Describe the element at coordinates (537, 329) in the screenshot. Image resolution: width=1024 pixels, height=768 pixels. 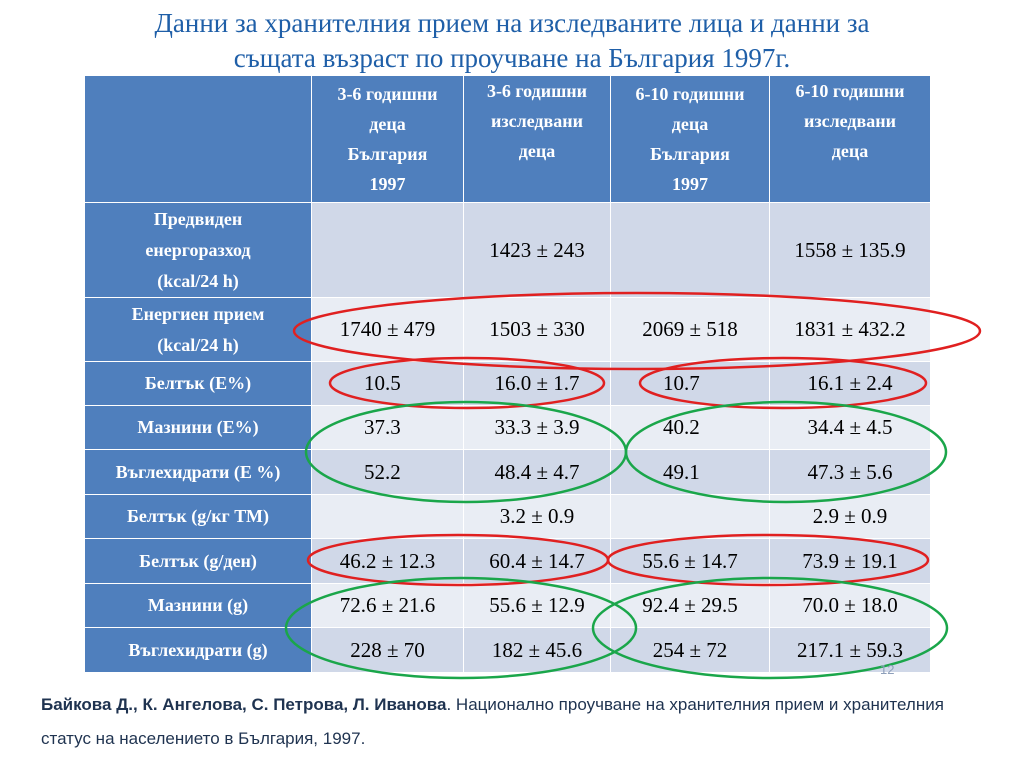
I see `table-cell: 1503 ± 330` at that location.